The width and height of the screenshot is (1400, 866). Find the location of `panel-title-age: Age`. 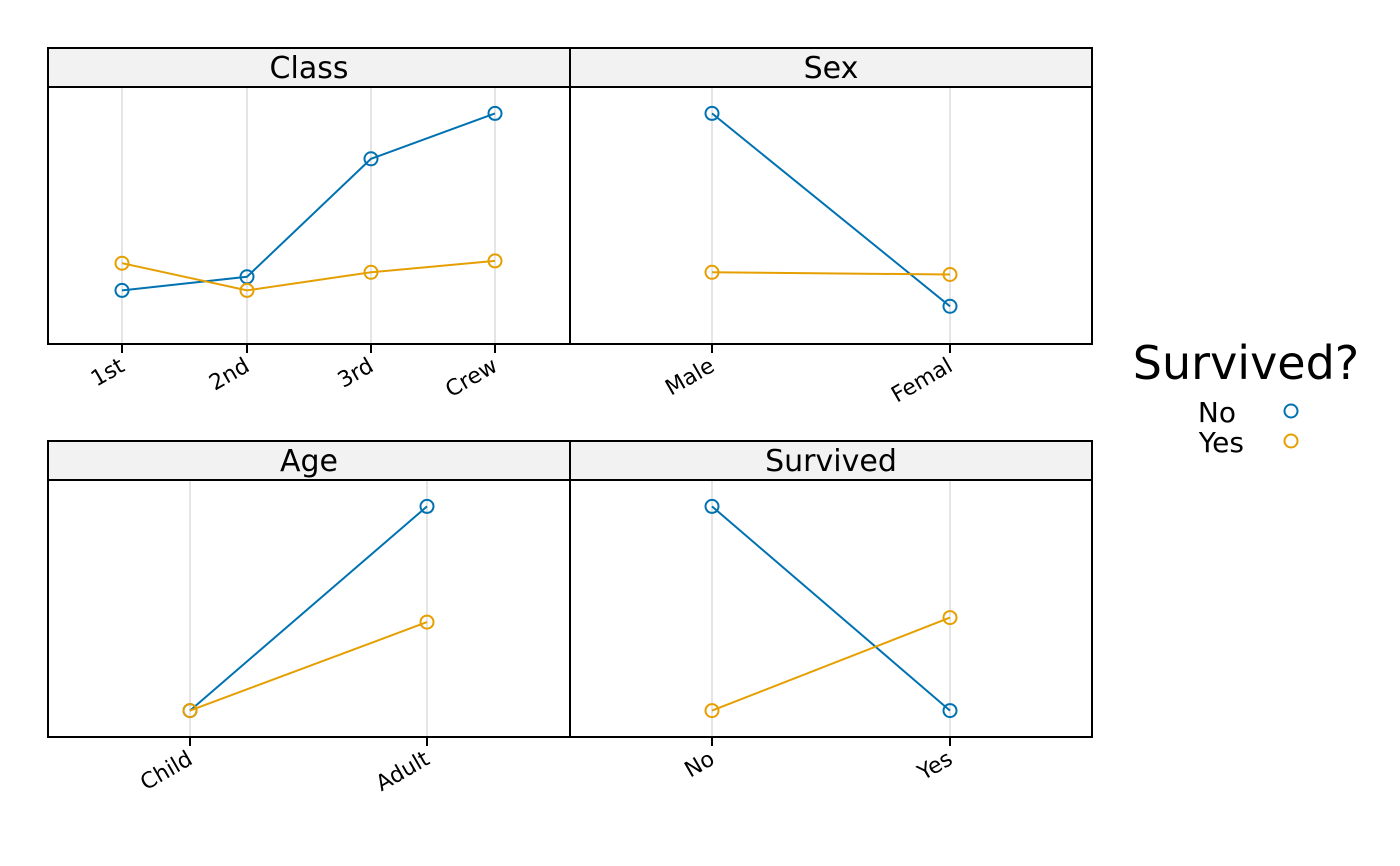

panel-title-age: Age is located at coordinates (309, 461).